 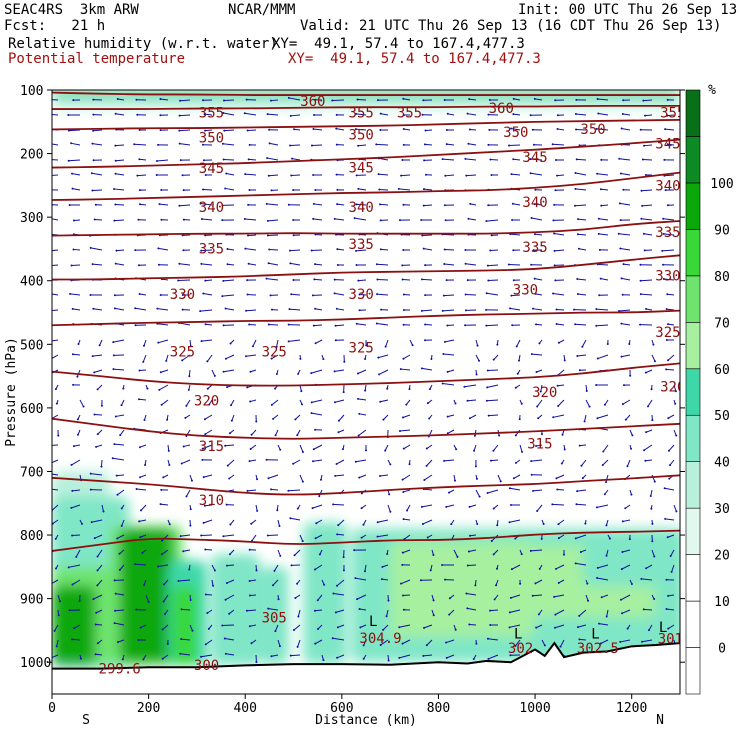 What do you see at coordinates (722, 323) in the screenshot?
I see `colorbar-label: 70` at bounding box center [722, 323].